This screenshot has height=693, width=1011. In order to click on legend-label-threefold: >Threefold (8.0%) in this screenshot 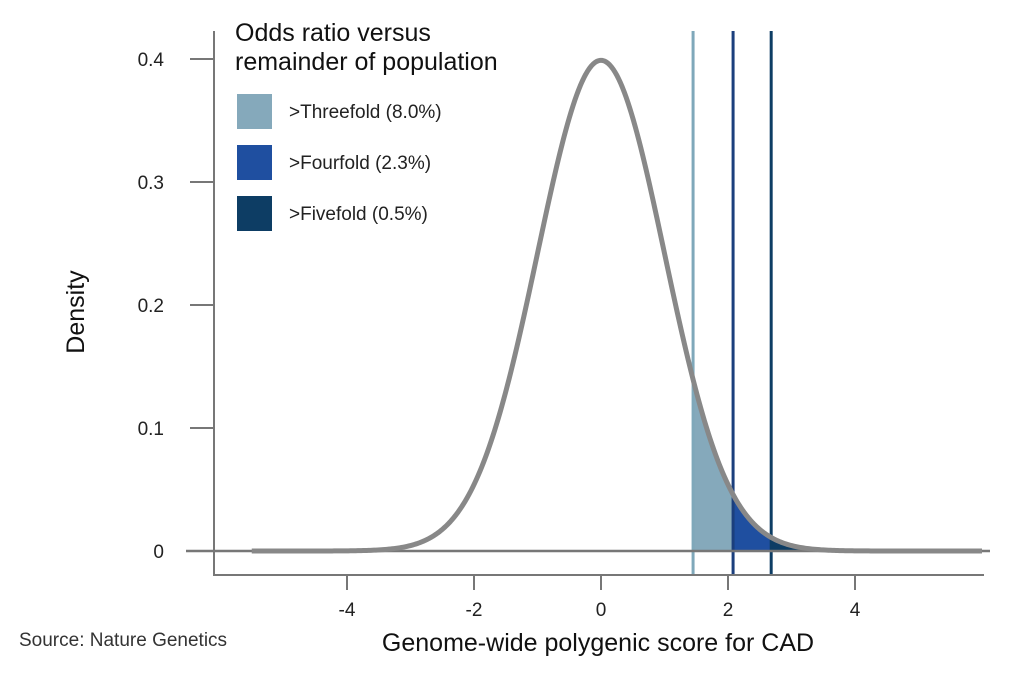, I will do `click(365, 112)`.